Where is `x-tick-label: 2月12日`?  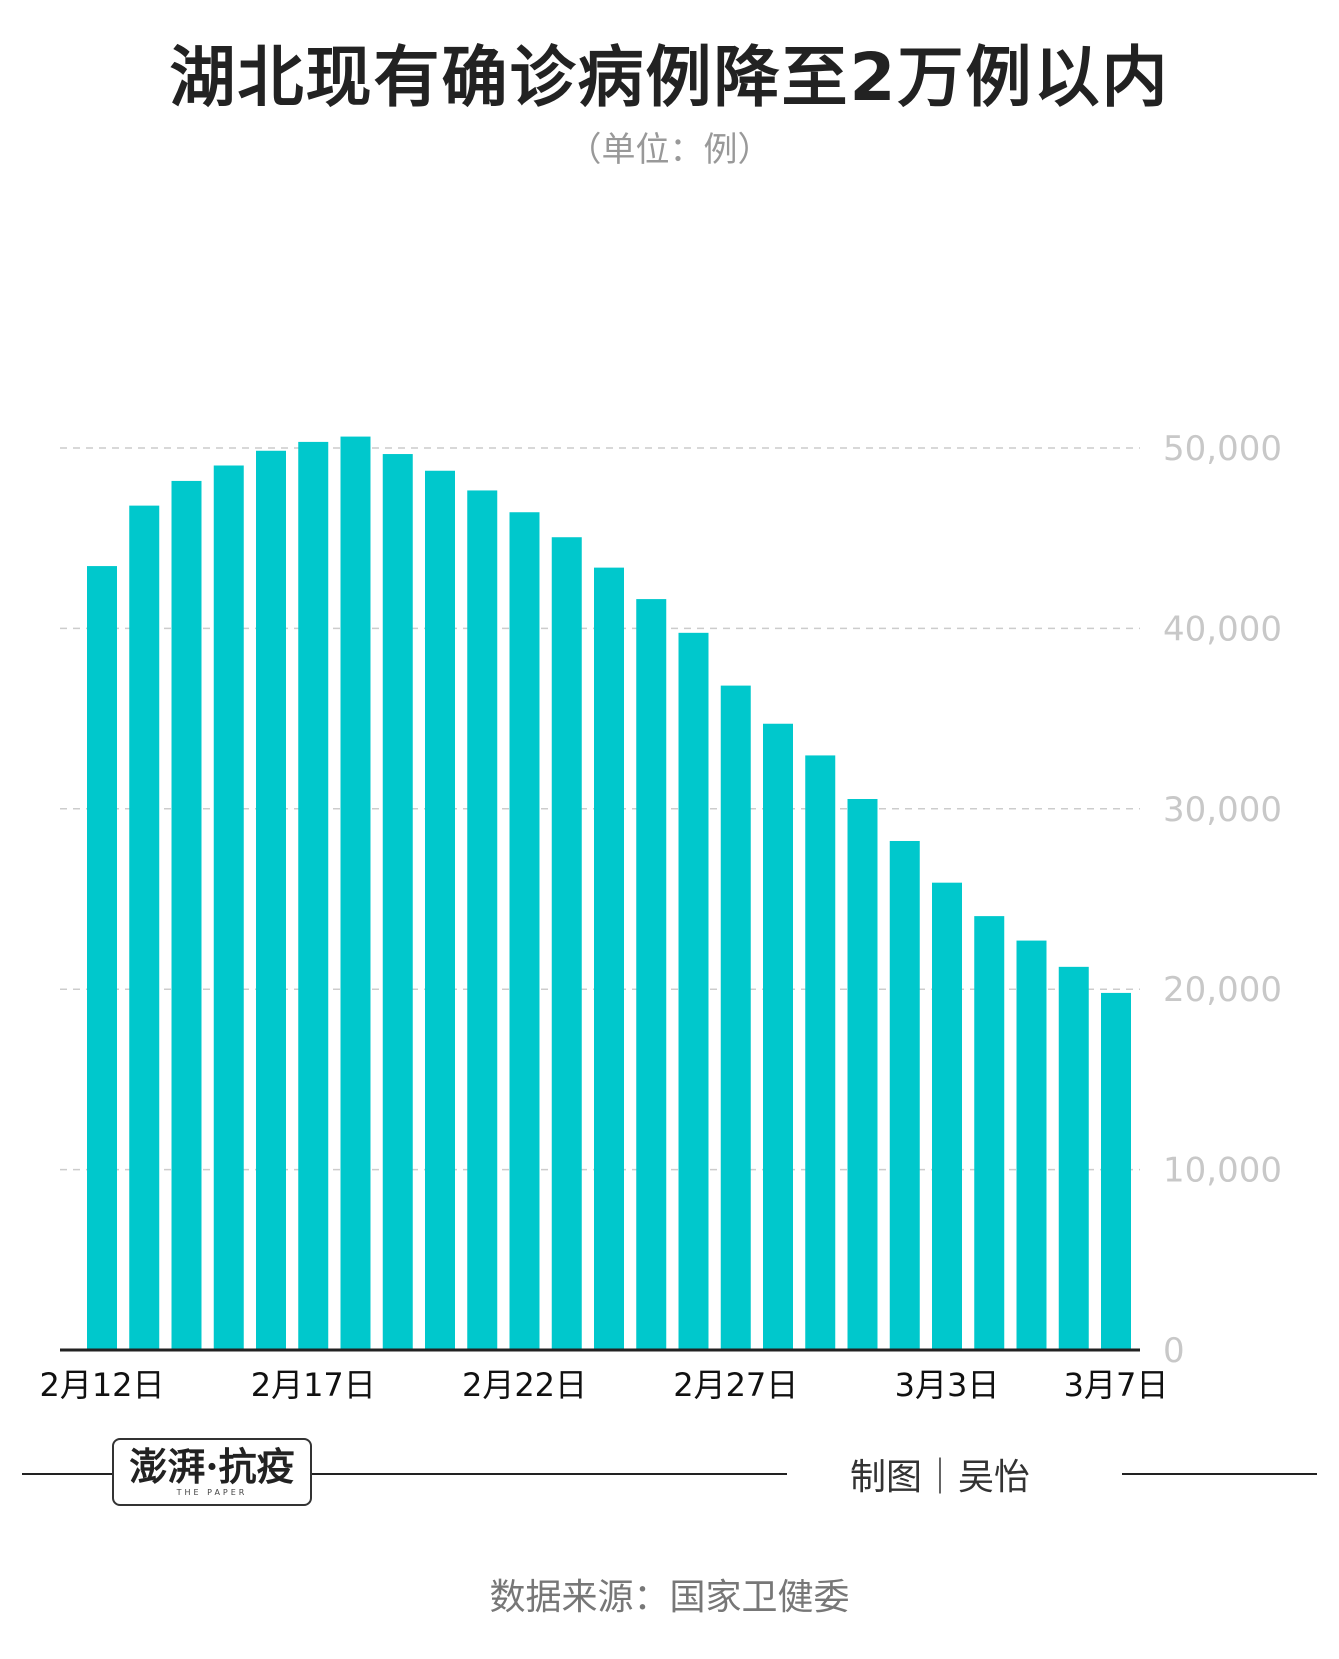
x-tick-label: 2月12日 is located at coordinates (101, 1385).